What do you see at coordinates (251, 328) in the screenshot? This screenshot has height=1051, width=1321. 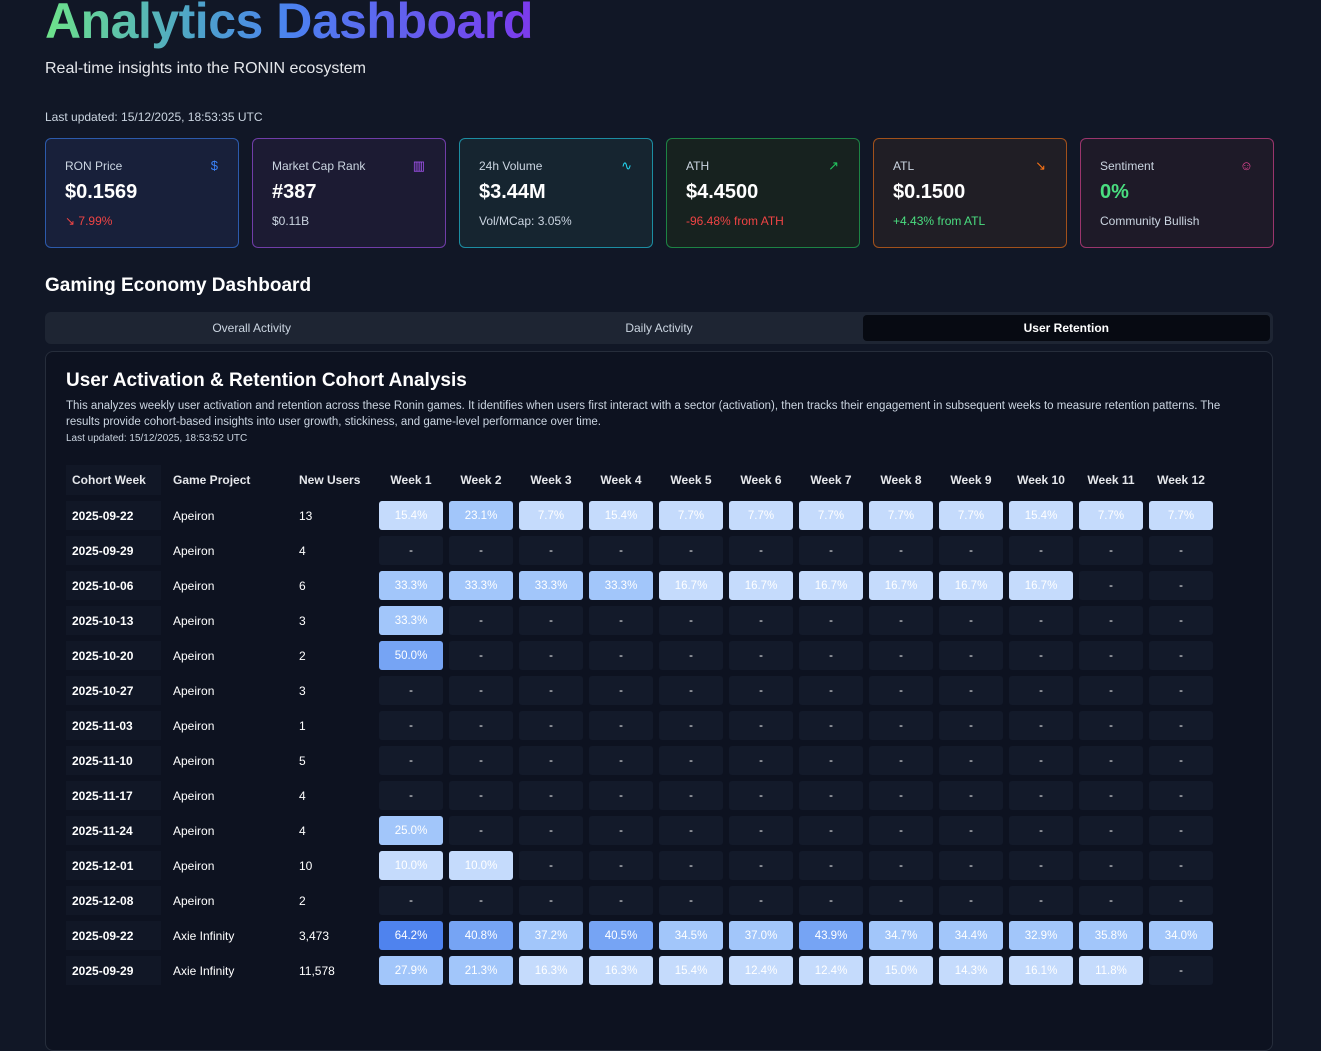 I see `tab-overall-activity: Overall Activity` at bounding box center [251, 328].